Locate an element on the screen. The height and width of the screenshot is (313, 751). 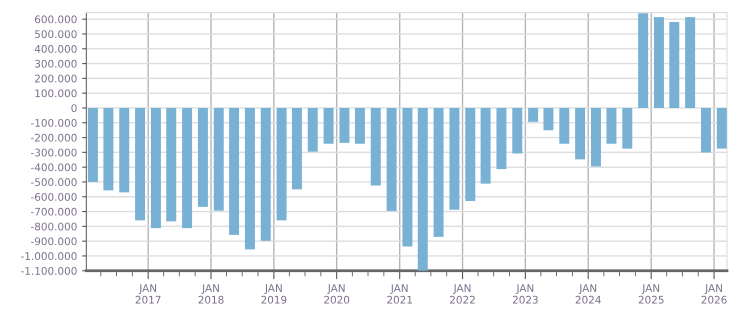
x-tick-label: JAN 2023 is located at coordinates (525, 294).